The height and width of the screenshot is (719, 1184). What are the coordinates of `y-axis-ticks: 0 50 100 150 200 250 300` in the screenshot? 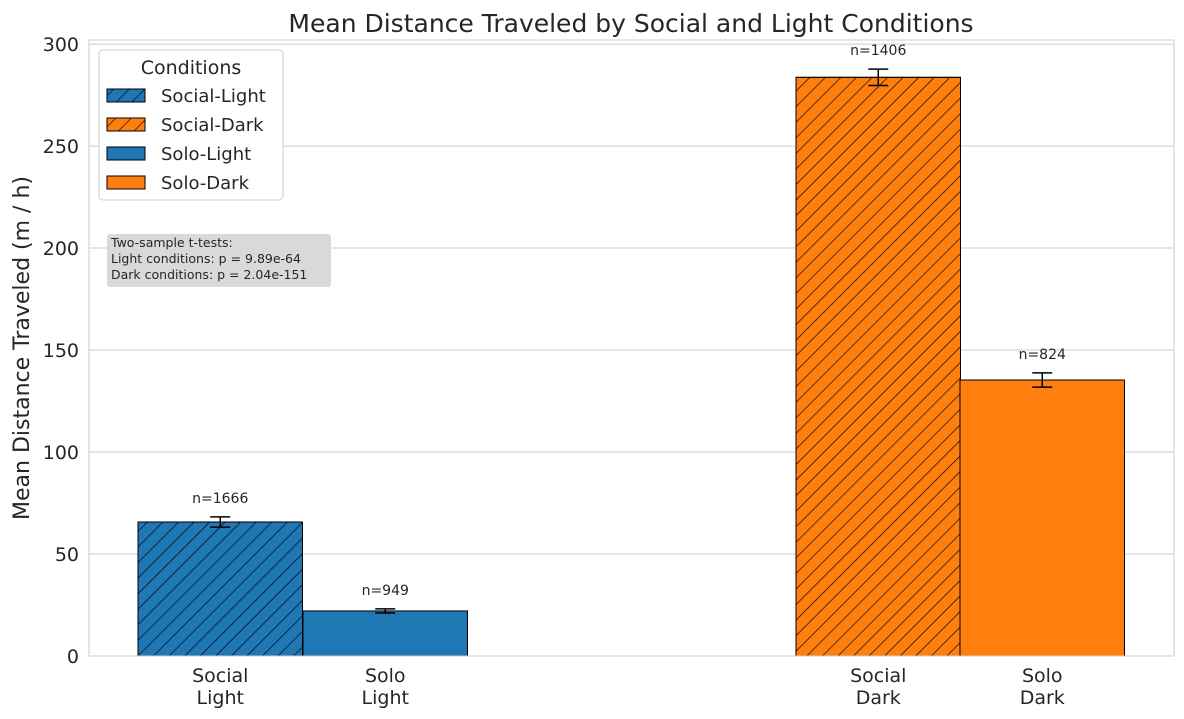 It's located at (61, 351).